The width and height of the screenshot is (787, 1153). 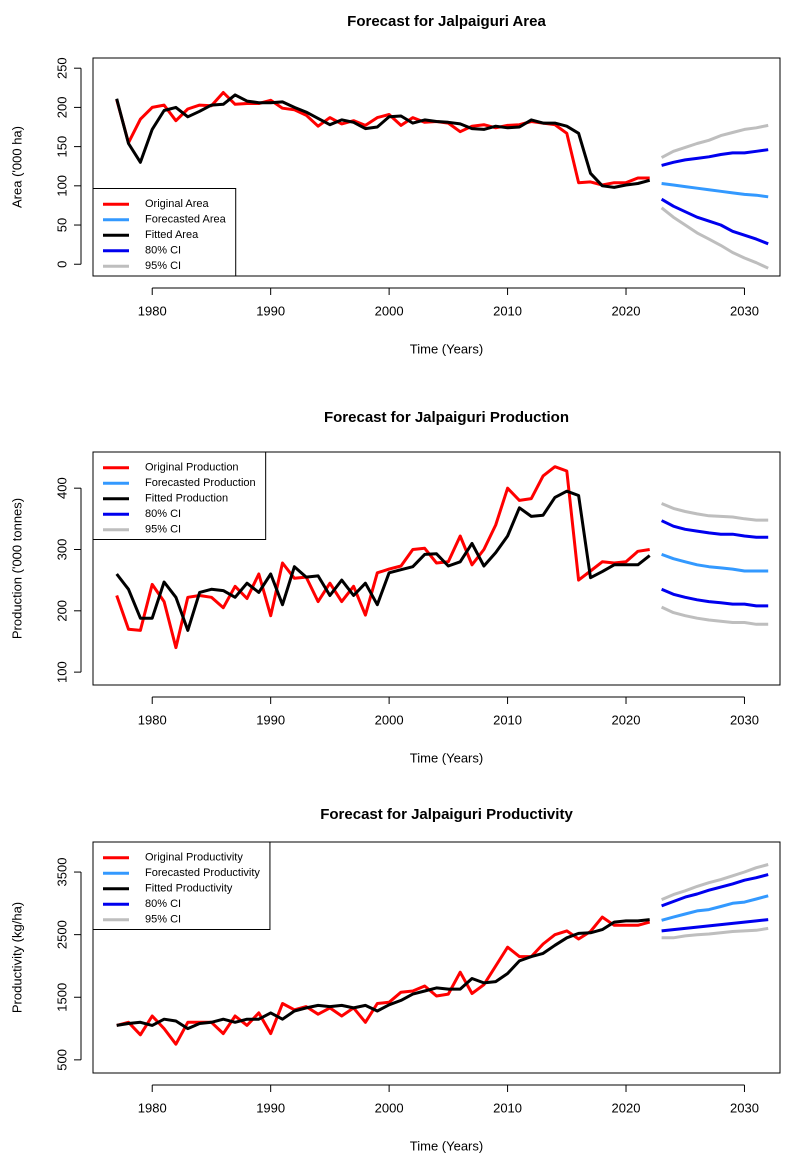 What do you see at coordinates (16, 568) in the screenshot?
I see `y-axis-label: Production ('000 tonnes)` at bounding box center [16, 568].